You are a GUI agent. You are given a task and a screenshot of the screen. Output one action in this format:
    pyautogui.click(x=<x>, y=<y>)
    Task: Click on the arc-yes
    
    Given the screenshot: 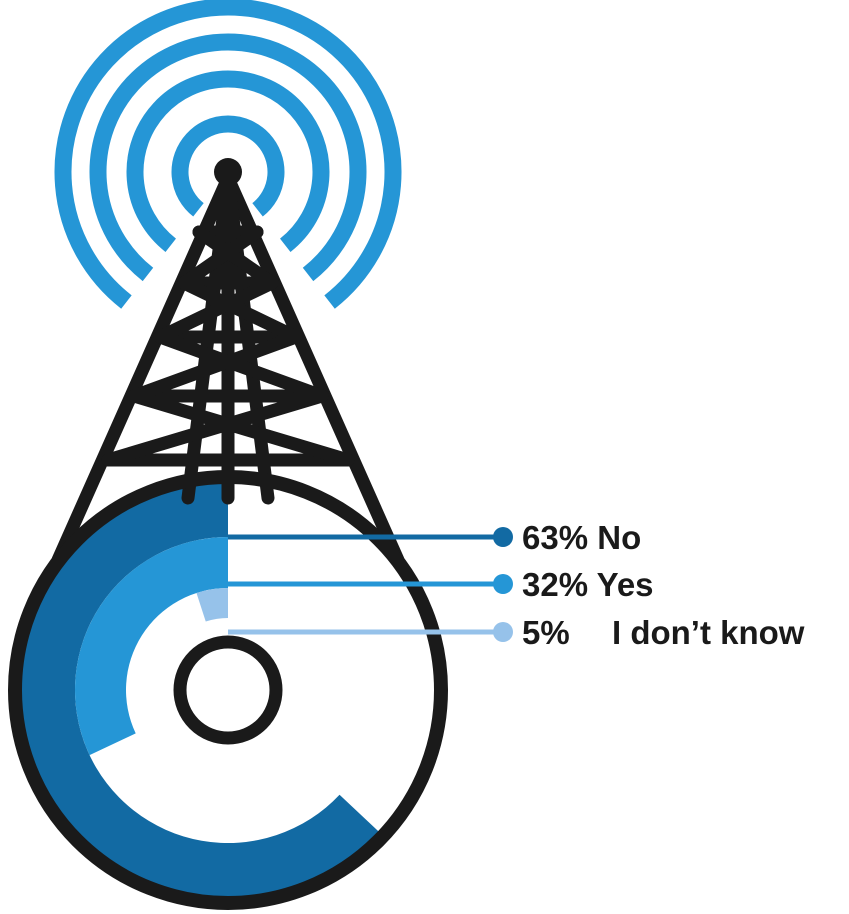 What is the action you would take?
    pyautogui.click(x=151, y=646)
    